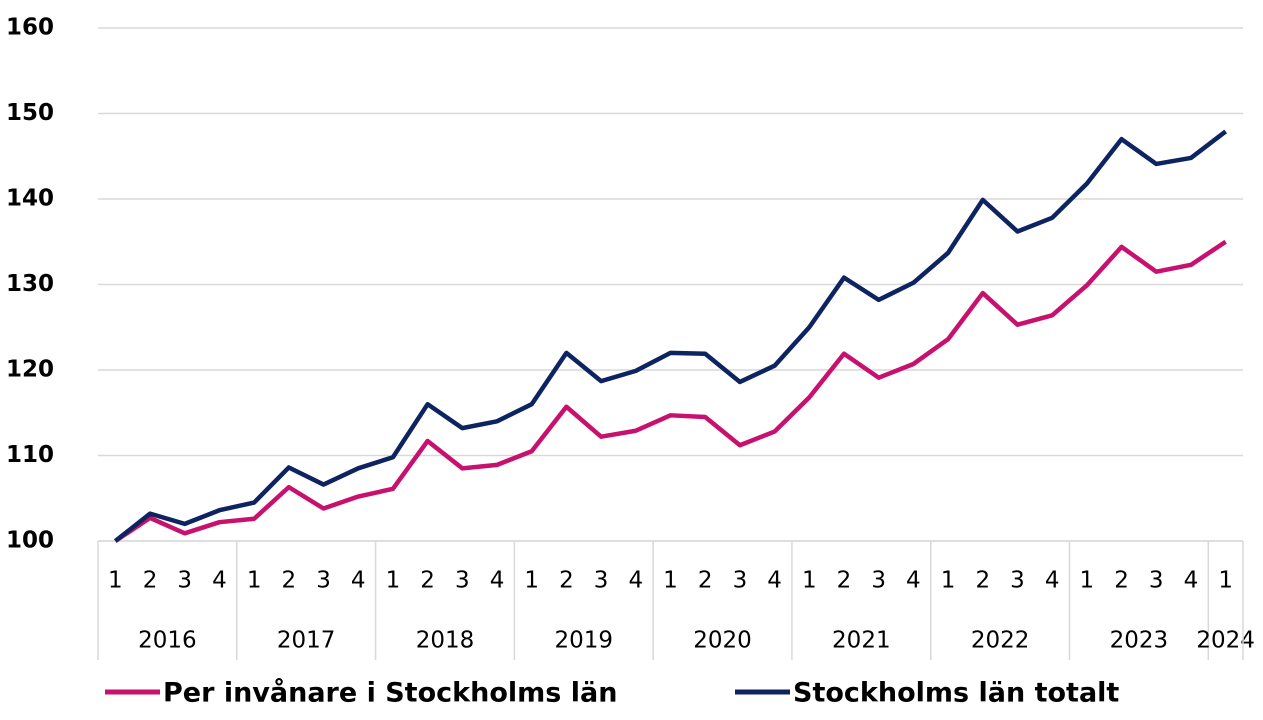 The width and height of the screenshot is (1263, 720). I want to click on x-group-label: 2021, so click(861, 641).